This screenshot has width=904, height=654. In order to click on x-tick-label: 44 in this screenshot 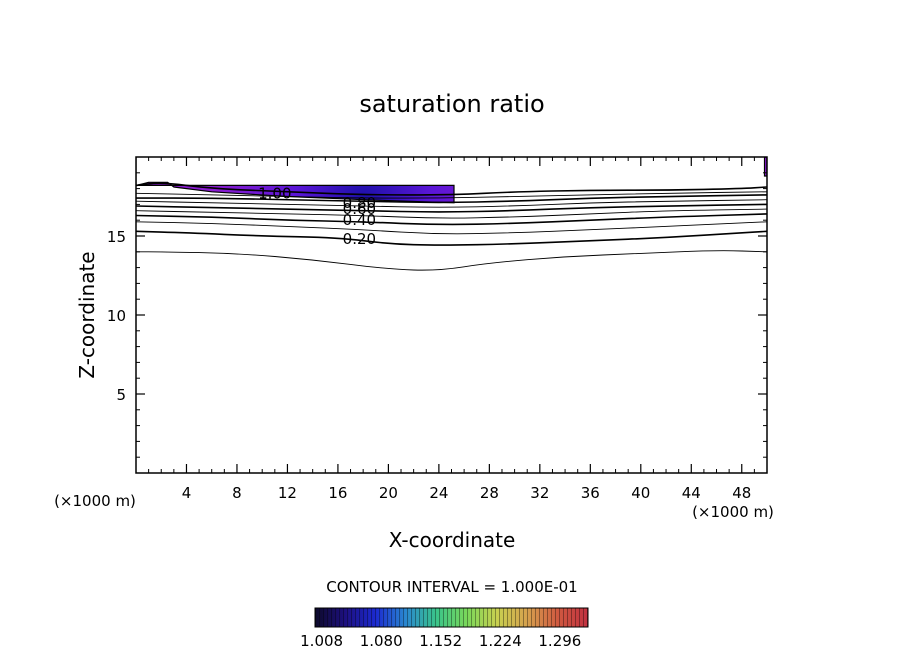, I will do `click(691, 493)`.